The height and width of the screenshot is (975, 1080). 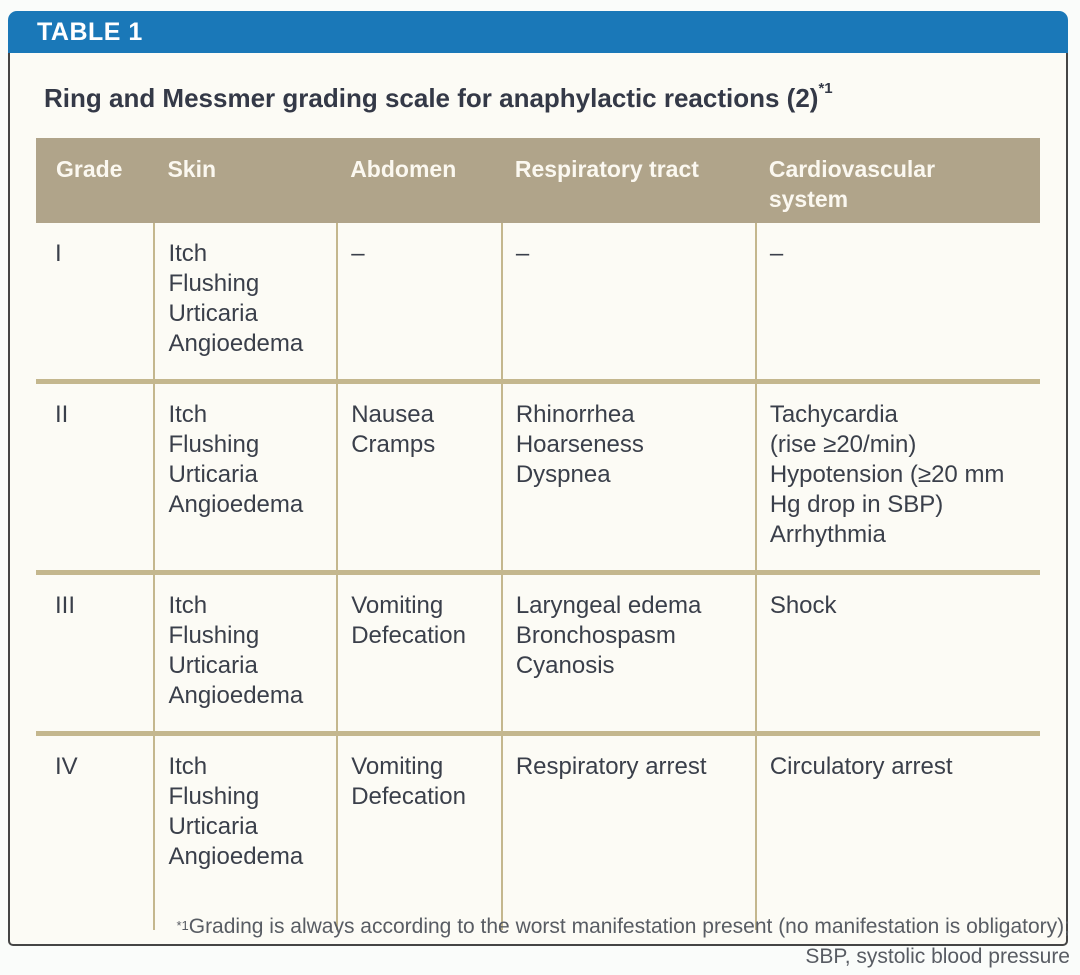 What do you see at coordinates (246, 180) in the screenshot?
I see `column-header-skin: Skin` at bounding box center [246, 180].